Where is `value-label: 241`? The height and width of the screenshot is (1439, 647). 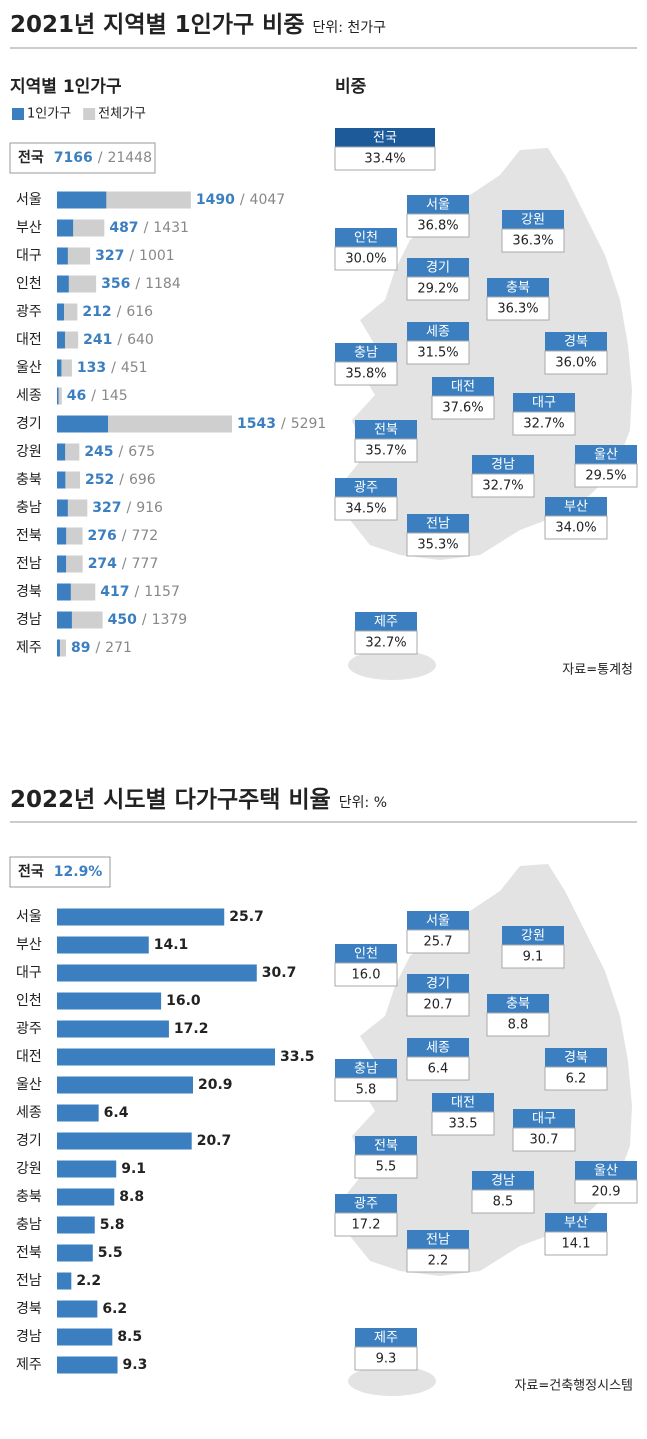 value-label: 241 is located at coordinates (97, 340).